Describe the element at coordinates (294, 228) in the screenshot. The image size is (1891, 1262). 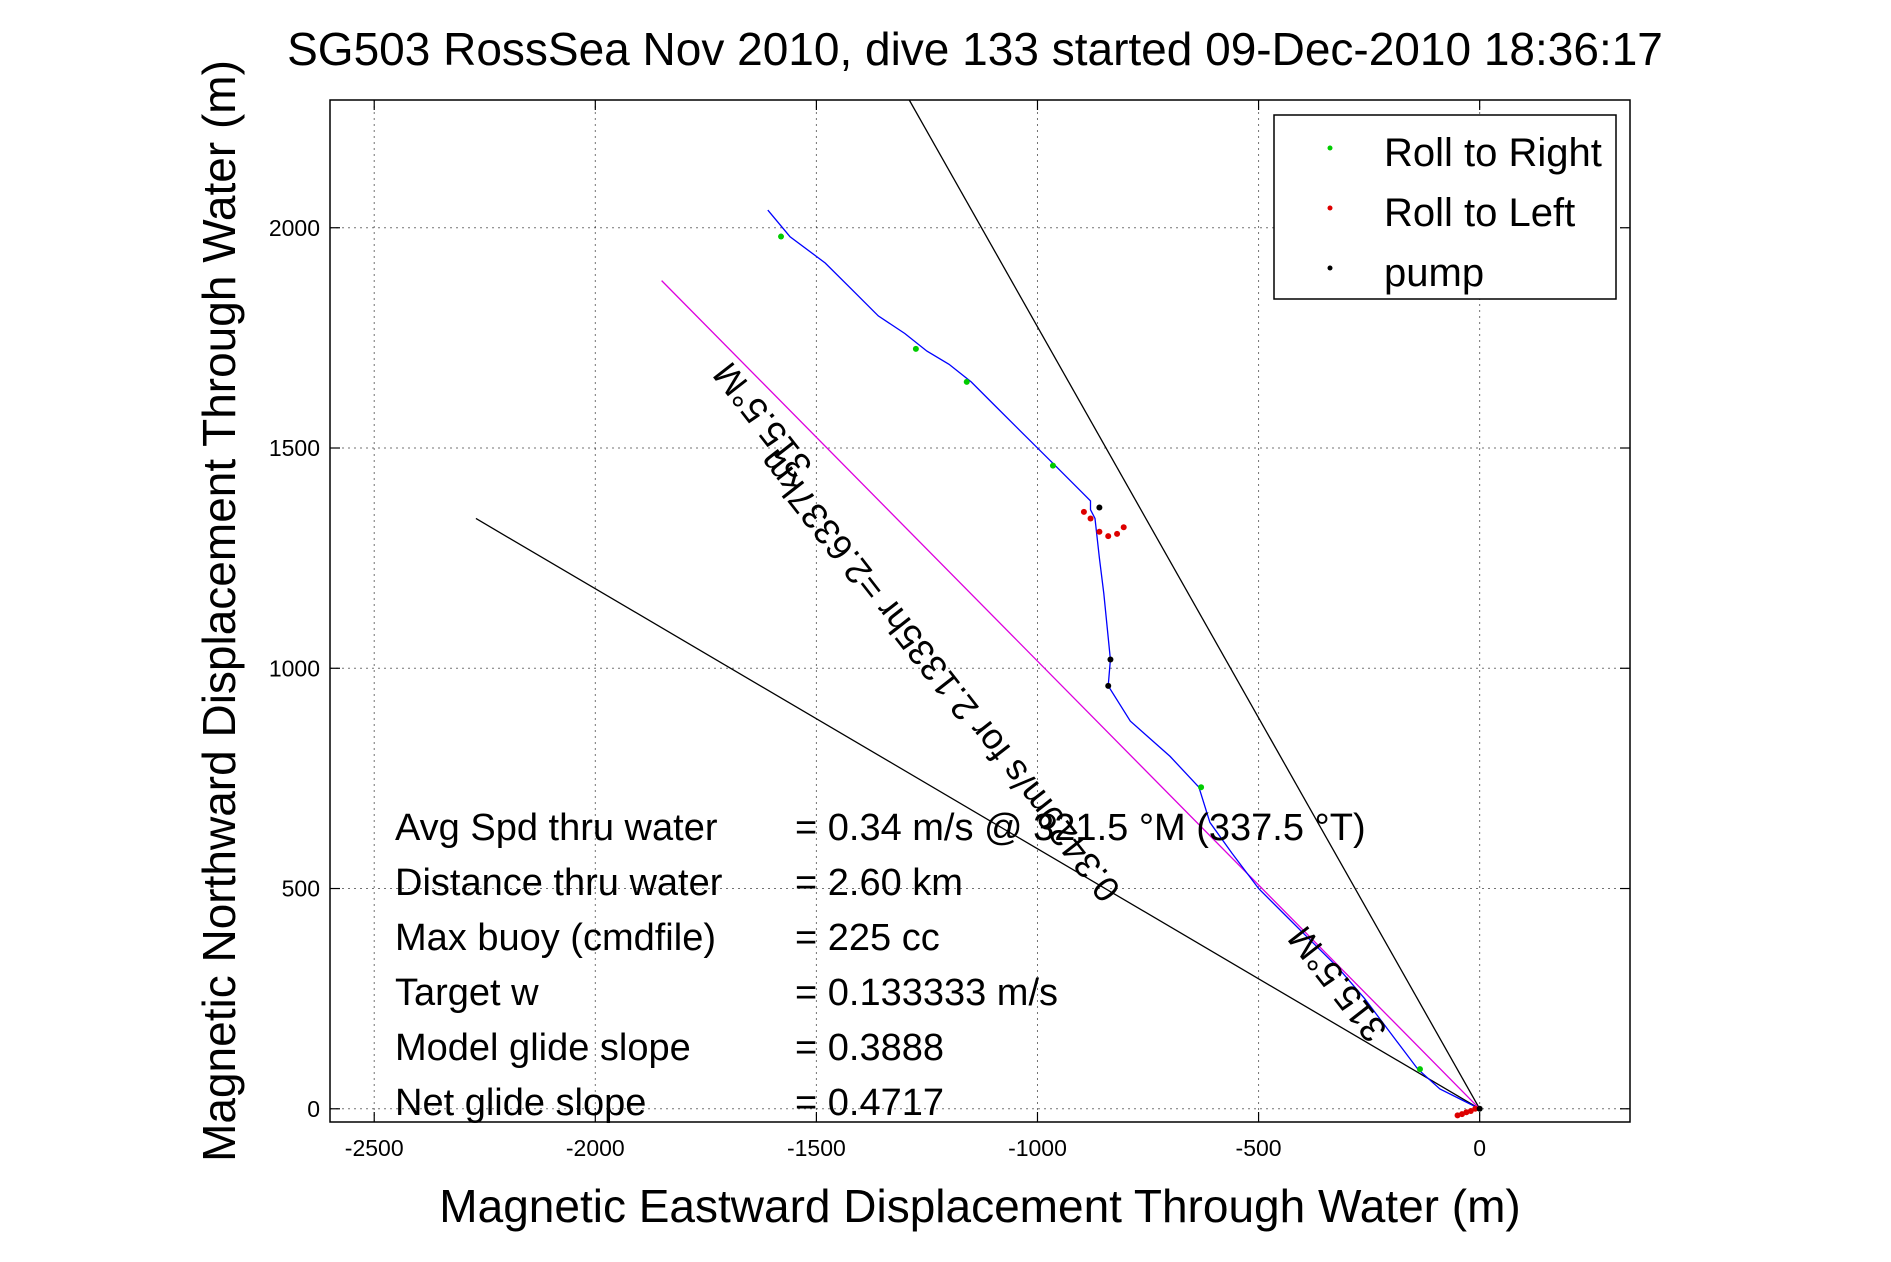
I see `y-tick-label: 2000` at that location.